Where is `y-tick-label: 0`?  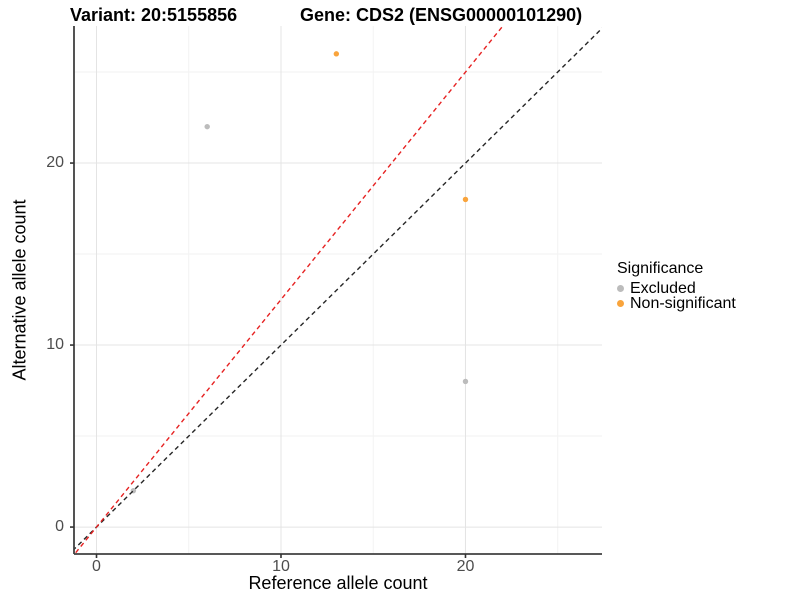
y-tick-label: 0 is located at coordinates (59, 527).